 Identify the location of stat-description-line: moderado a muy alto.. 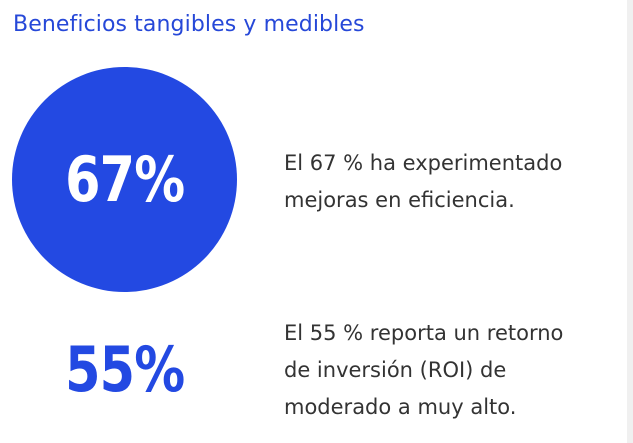
(400, 407).